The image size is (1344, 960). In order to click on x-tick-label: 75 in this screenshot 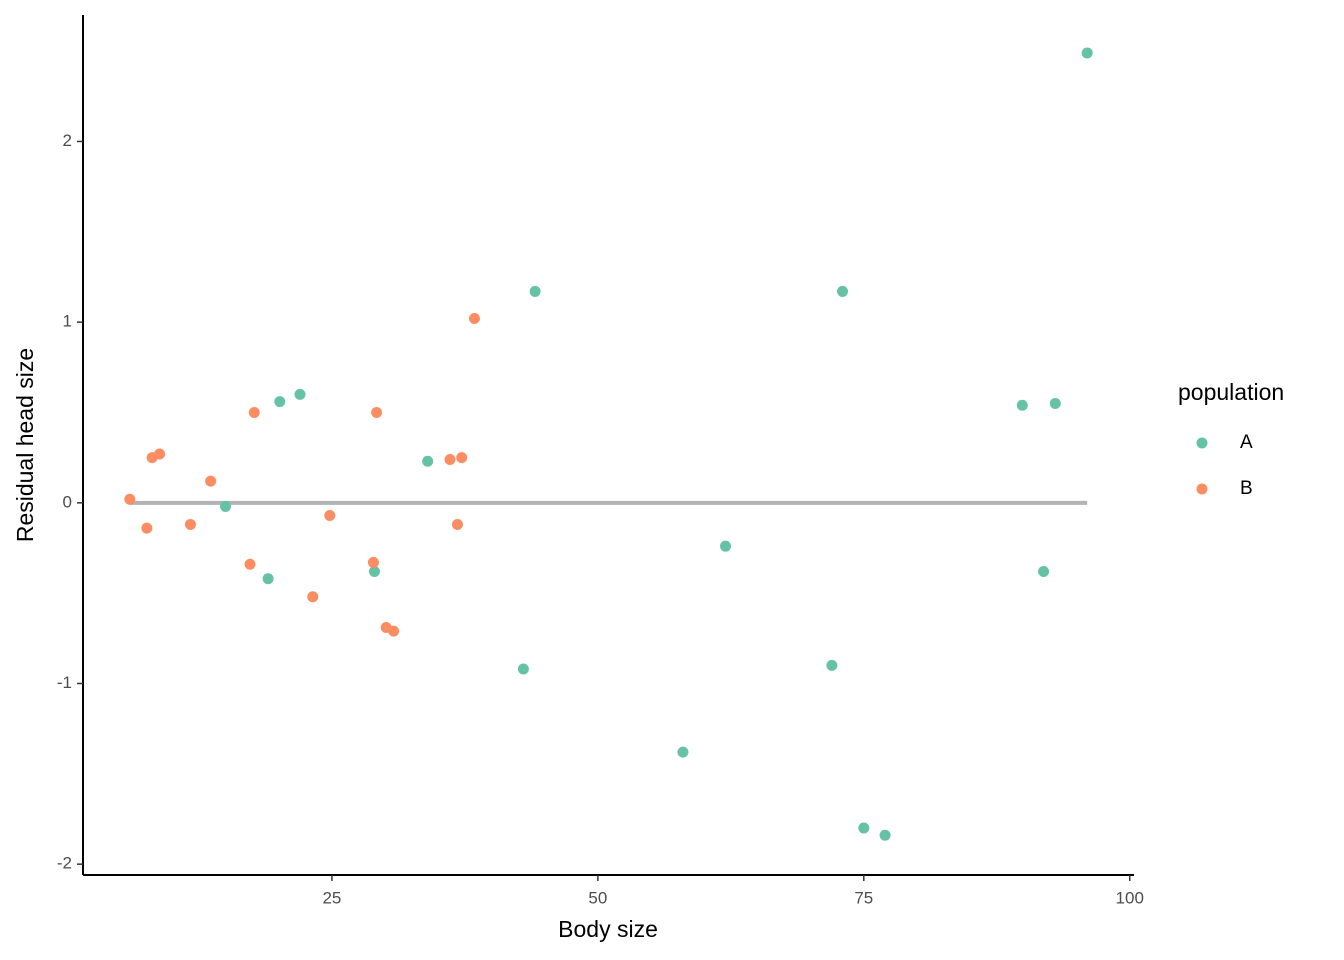, I will do `click(863, 897)`.